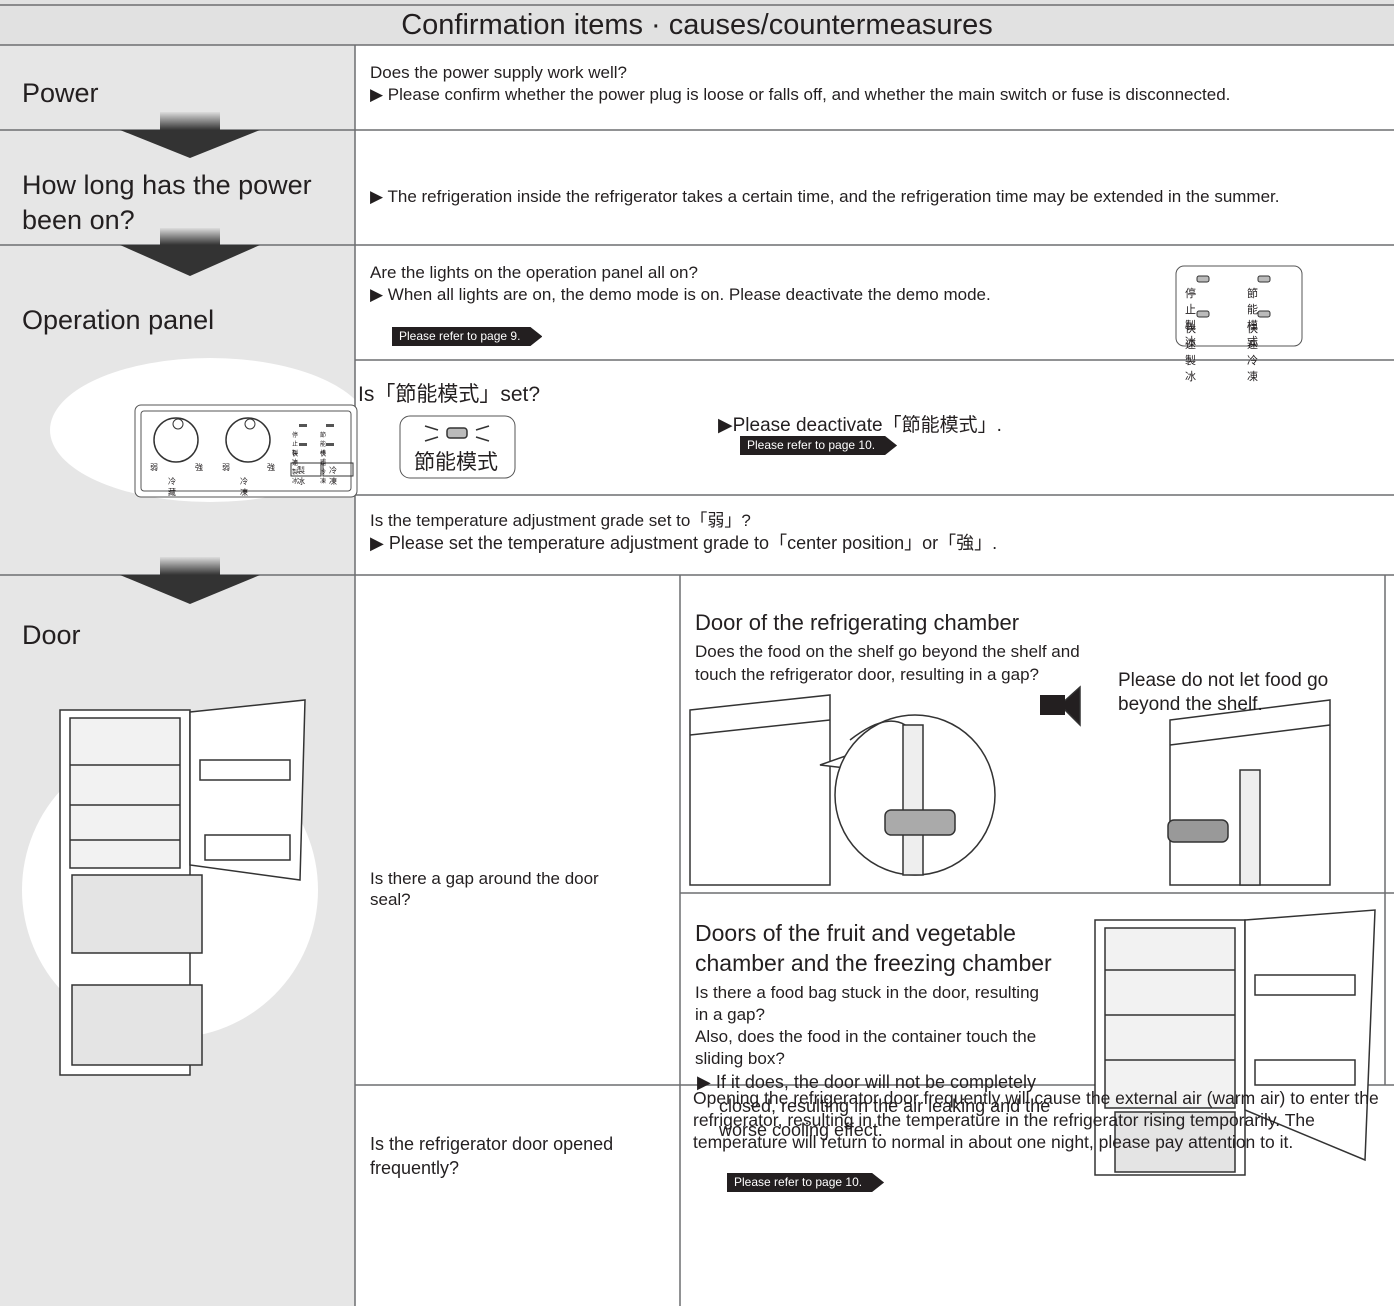  I want to click on step-label: Power, so click(60, 93).